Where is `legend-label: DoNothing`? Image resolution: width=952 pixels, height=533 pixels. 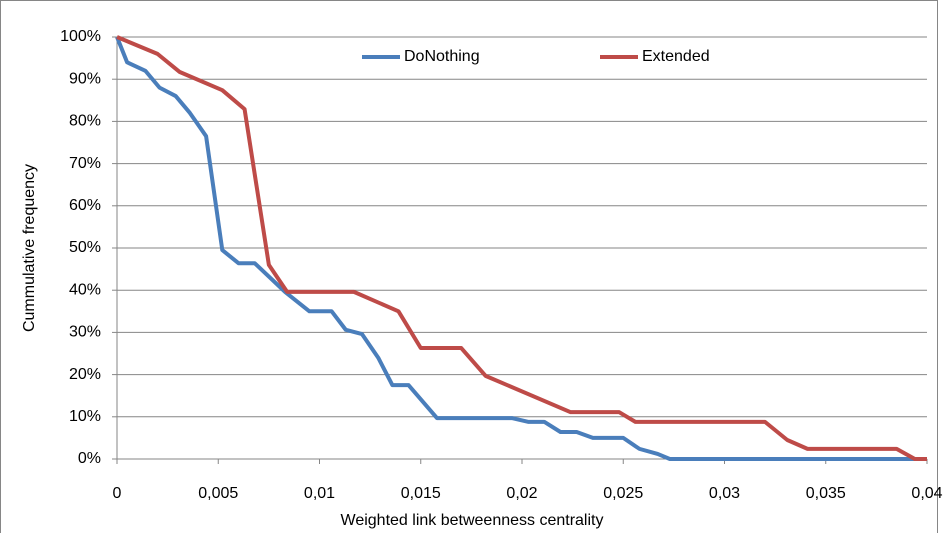
legend-label: DoNothing is located at coordinates (442, 56).